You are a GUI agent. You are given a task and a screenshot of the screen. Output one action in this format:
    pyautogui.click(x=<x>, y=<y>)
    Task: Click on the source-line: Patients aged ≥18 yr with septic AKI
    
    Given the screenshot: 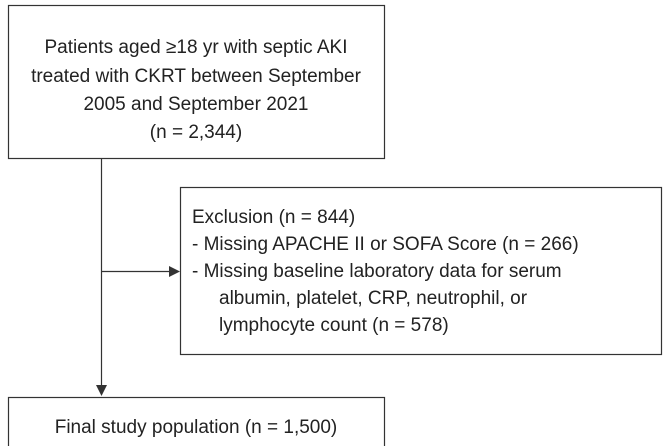 What is the action you would take?
    pyautogui.click(x=196, y=47)
    